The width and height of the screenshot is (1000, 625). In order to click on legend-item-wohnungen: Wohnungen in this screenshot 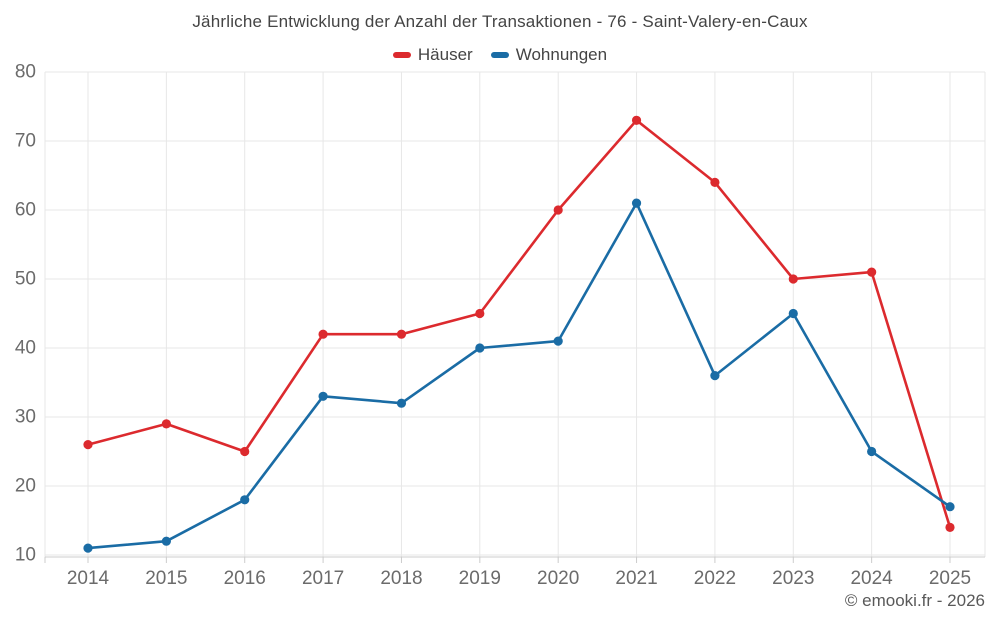, I will do `click(549, 55)`.